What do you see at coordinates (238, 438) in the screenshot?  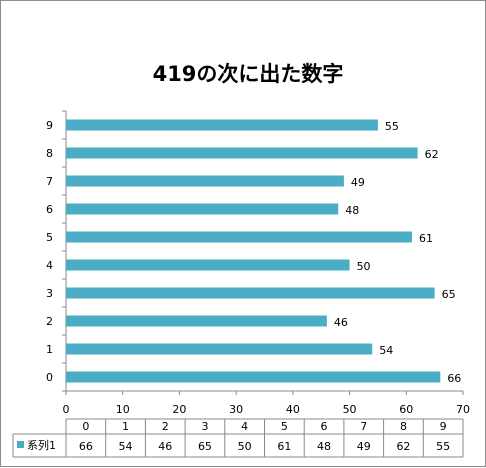 I see `data-table: 系列1 0 66 1 54 2 46 3 65 4 50 5 61 6 48 7 49 8 62 9 55` at bounding box center [238, 438].